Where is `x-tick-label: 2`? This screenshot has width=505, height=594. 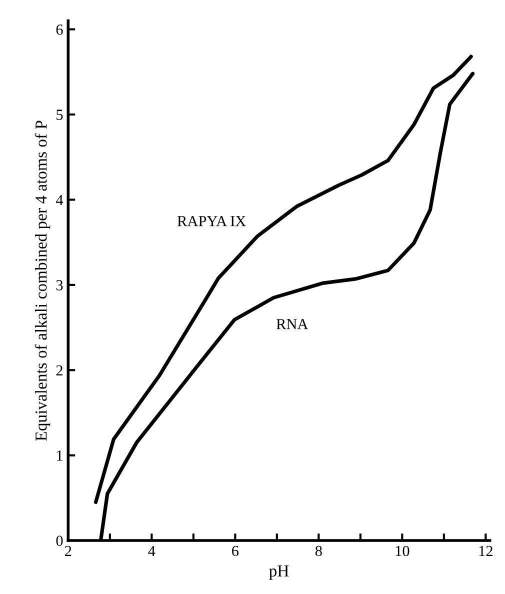
x-tick-label: 2 is located at coordinates (68, 551).